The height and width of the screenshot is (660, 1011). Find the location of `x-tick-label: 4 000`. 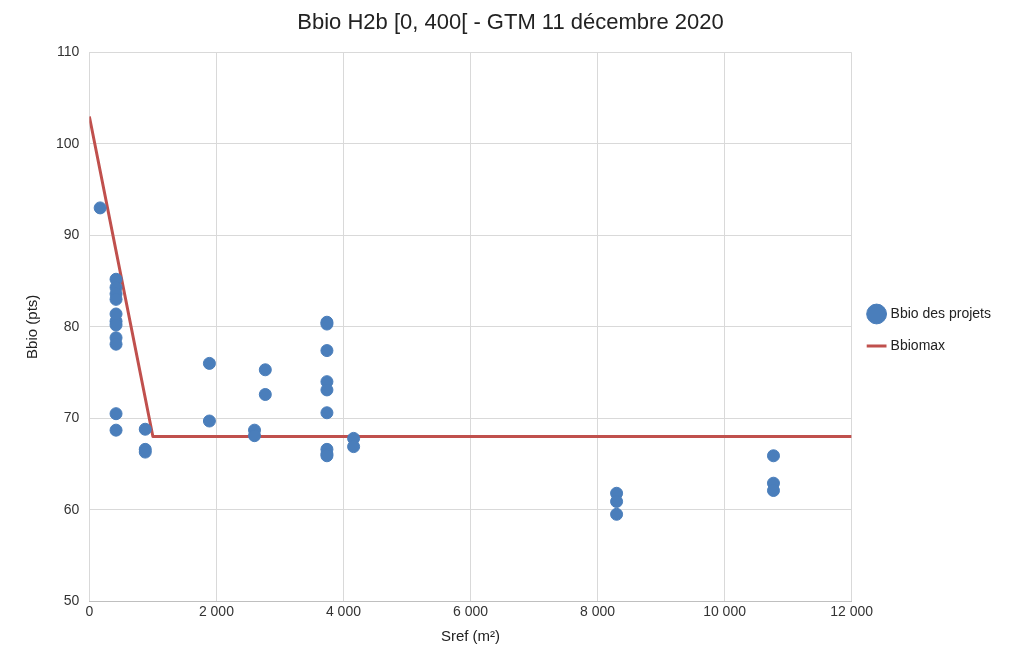

x-tick-label: 4 000 is located at coordinates (343, 611).